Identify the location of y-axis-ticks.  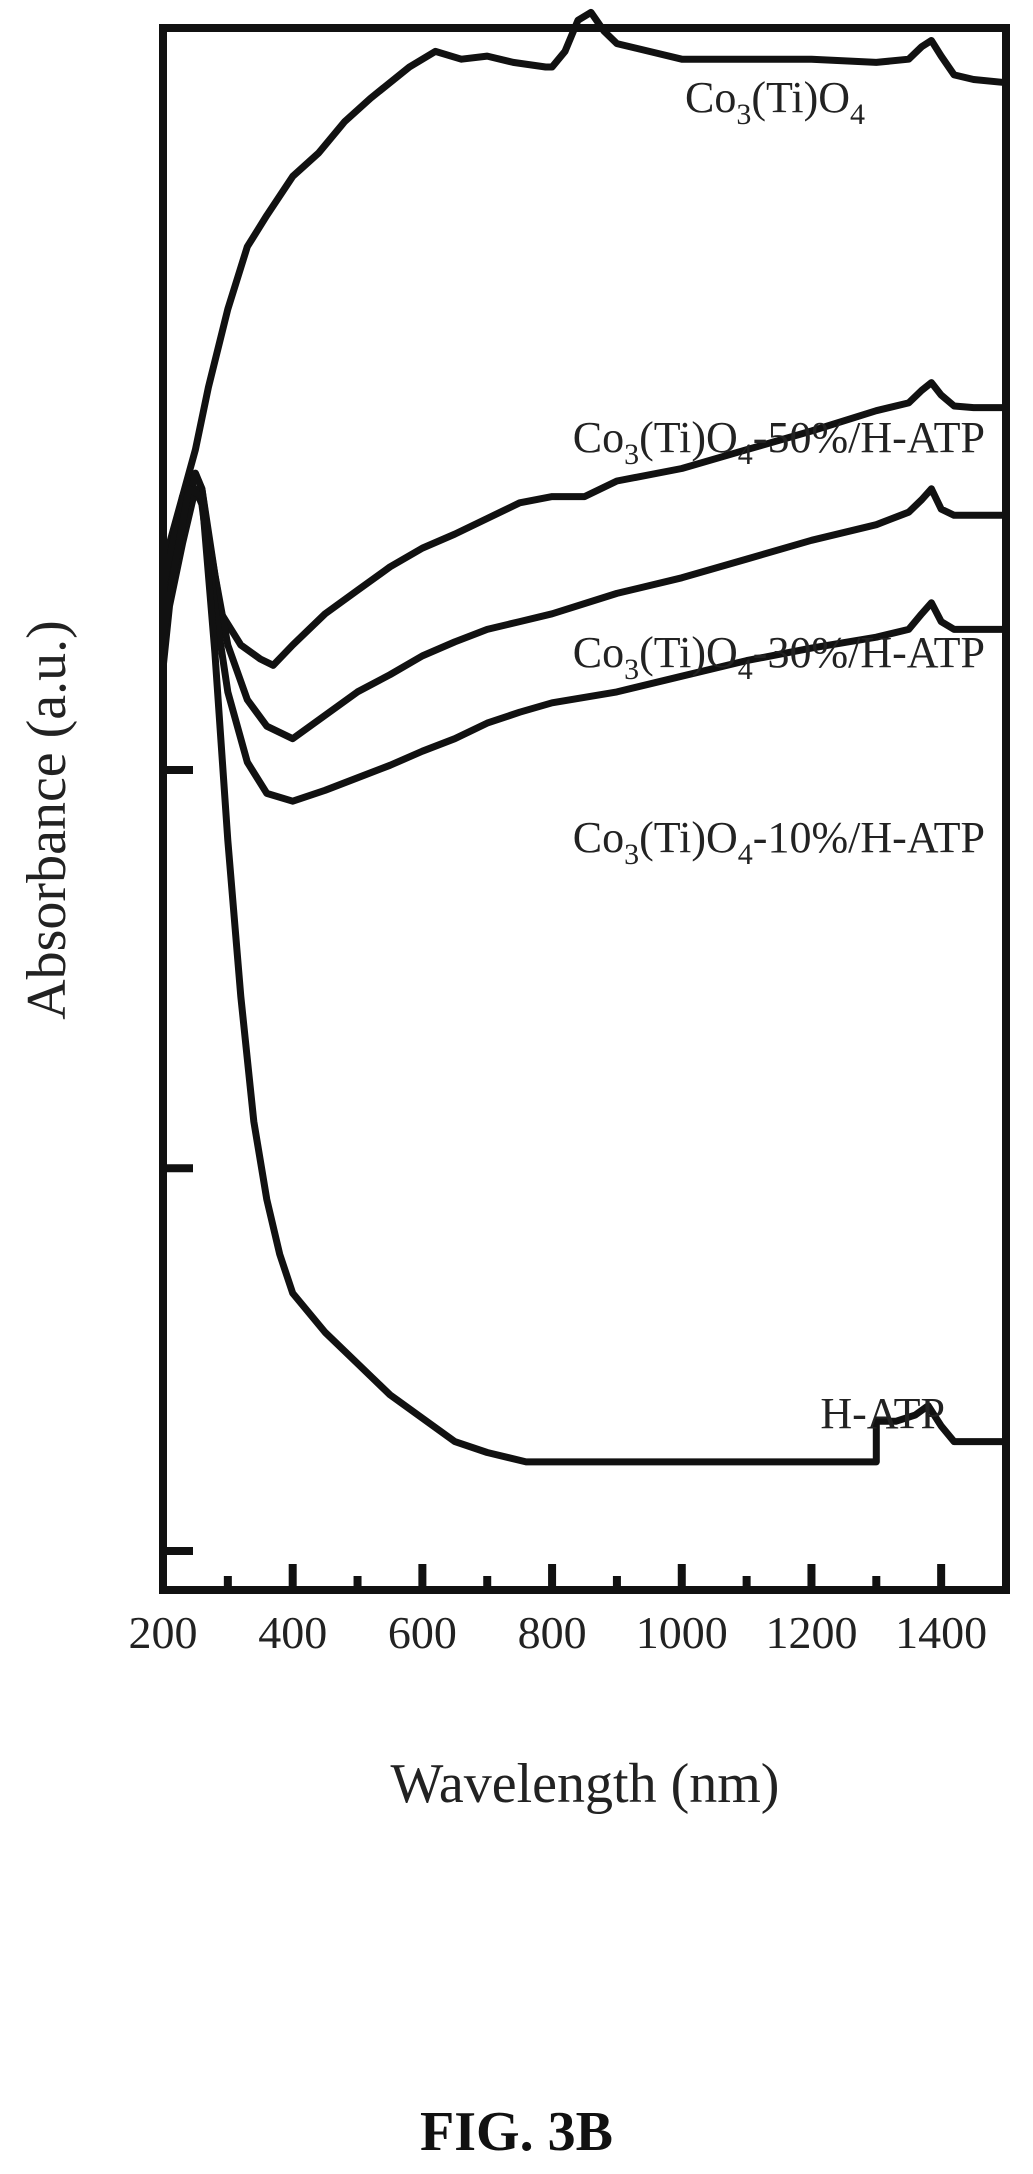
(178, 1160).